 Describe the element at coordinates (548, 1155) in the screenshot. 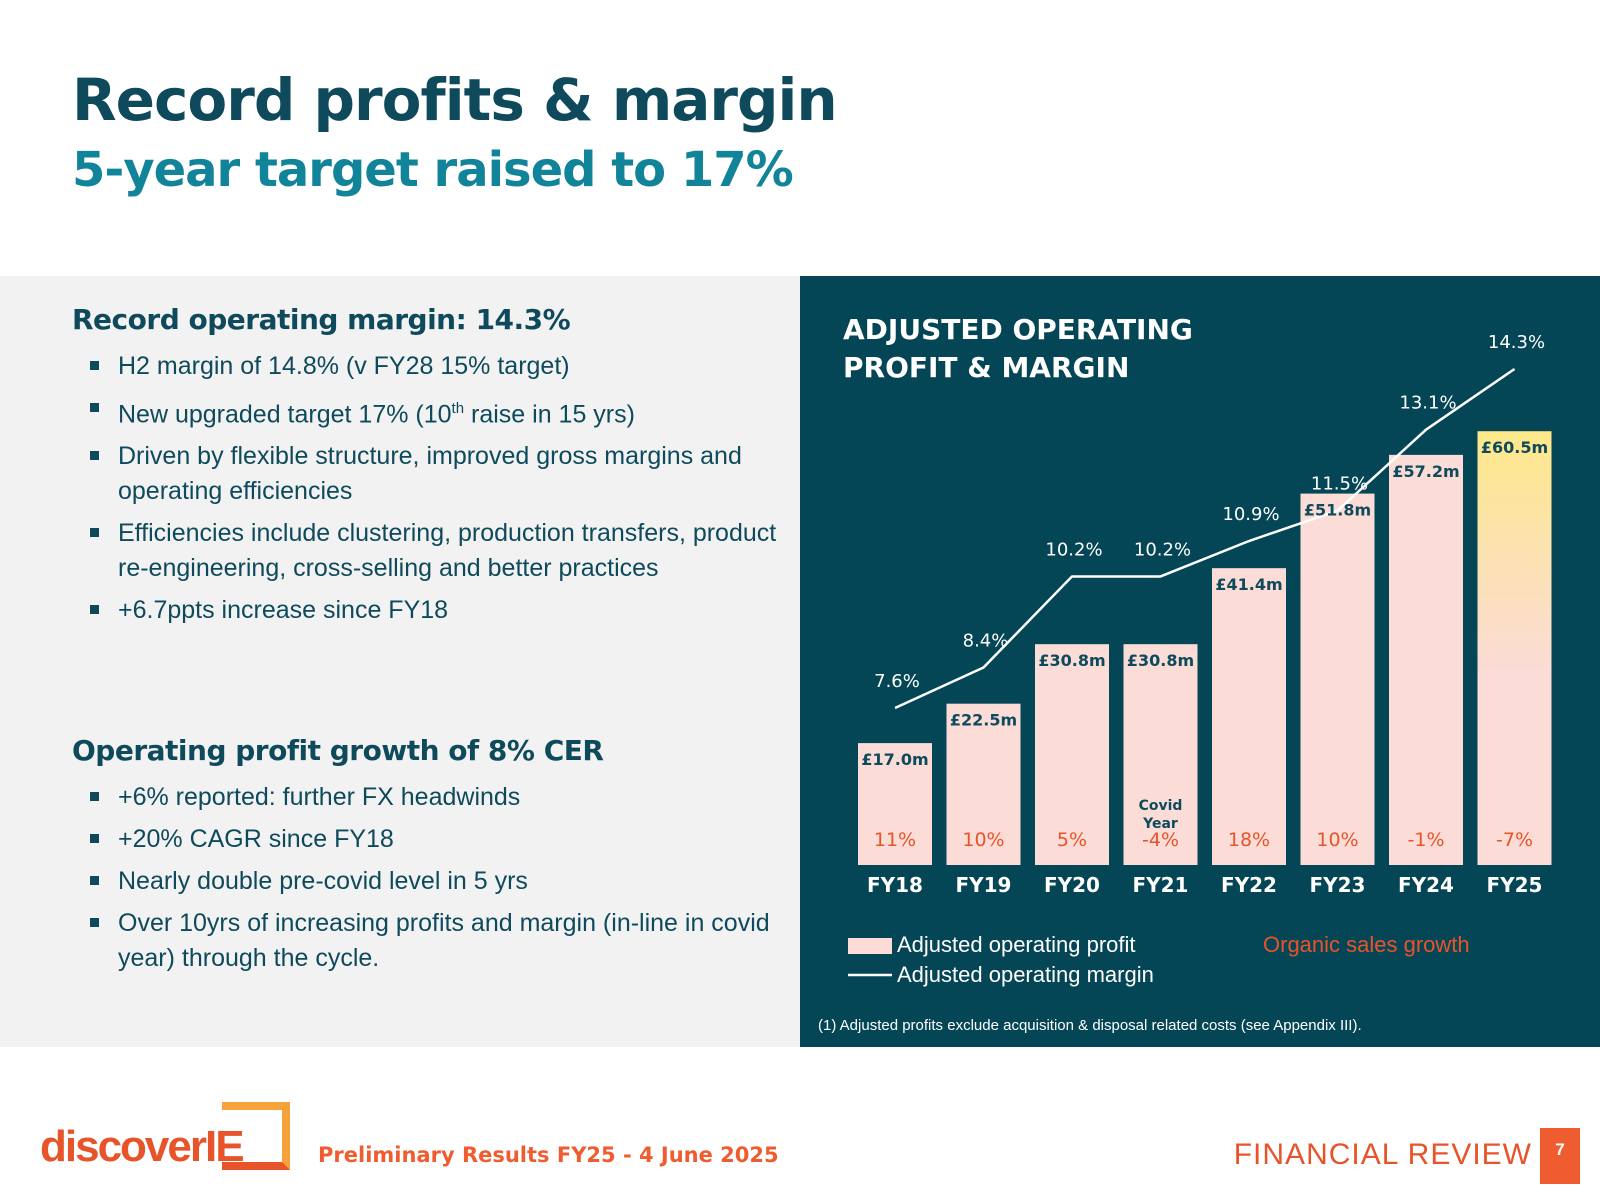

I see `footer-event-title: Preliminary Results FY25 - 4 June 2025` at that location.